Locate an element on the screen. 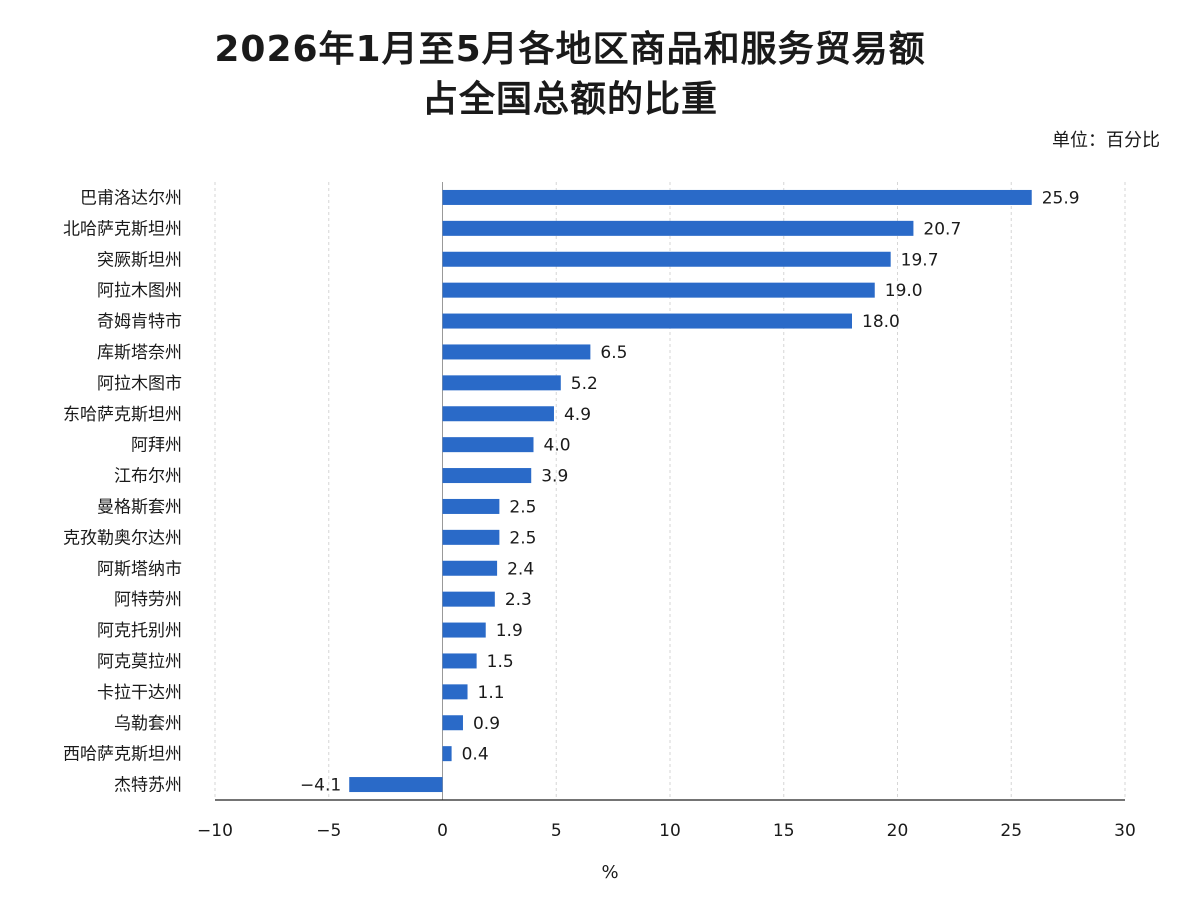 Image resolution: width=1200 pixels, height=900 pixels. value-label: 0.9 is located at coordinates (486, 724).